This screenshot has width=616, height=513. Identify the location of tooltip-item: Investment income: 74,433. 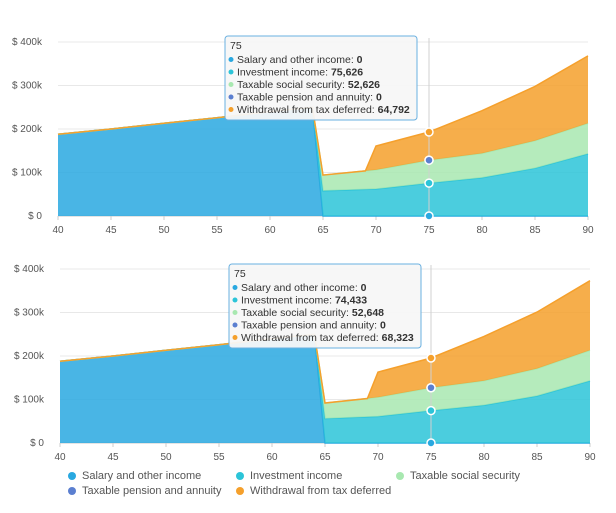
(304, 301).